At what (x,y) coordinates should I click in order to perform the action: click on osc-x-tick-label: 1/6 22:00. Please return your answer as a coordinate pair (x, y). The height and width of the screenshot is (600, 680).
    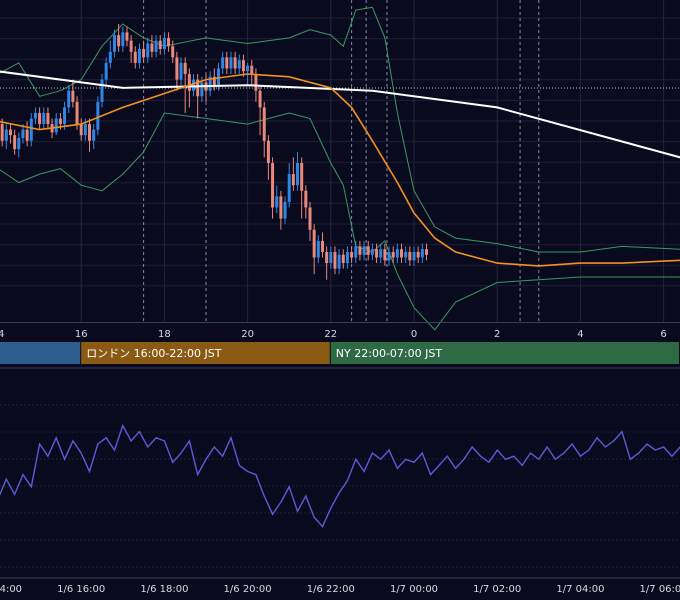
    Looking at the image, I should click on (331, 589).